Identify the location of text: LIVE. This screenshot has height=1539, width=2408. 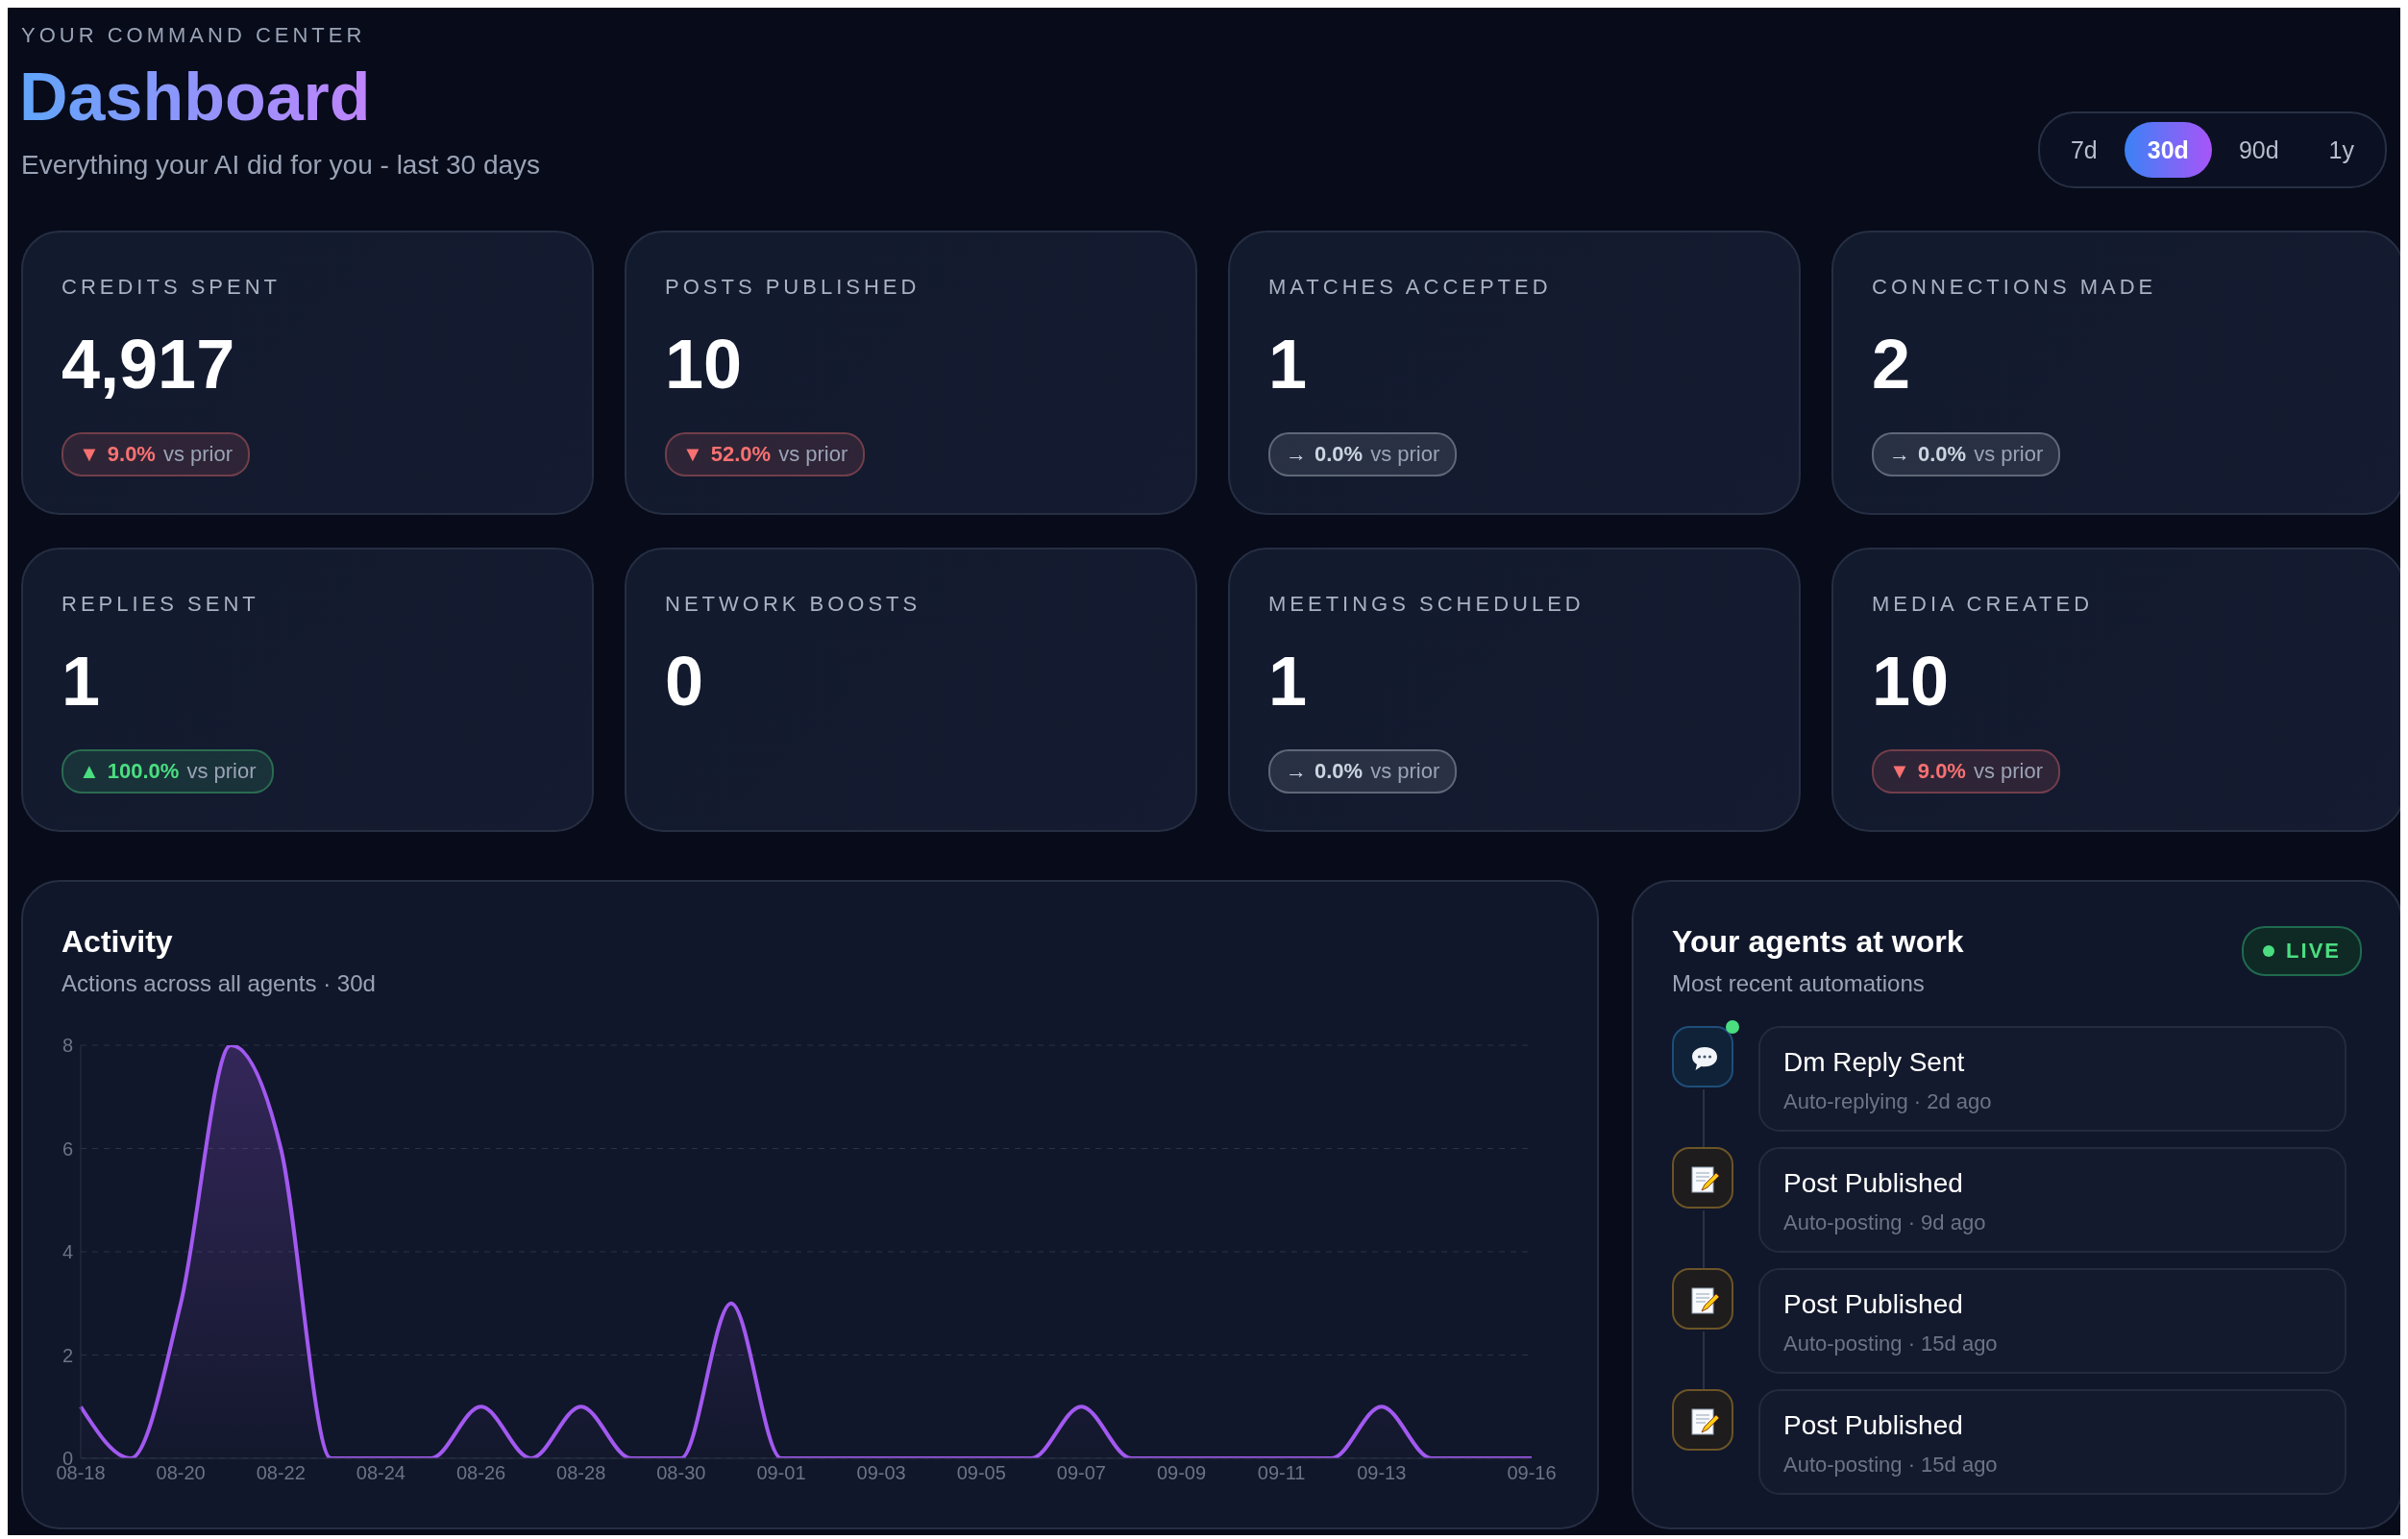
(2314, 951).